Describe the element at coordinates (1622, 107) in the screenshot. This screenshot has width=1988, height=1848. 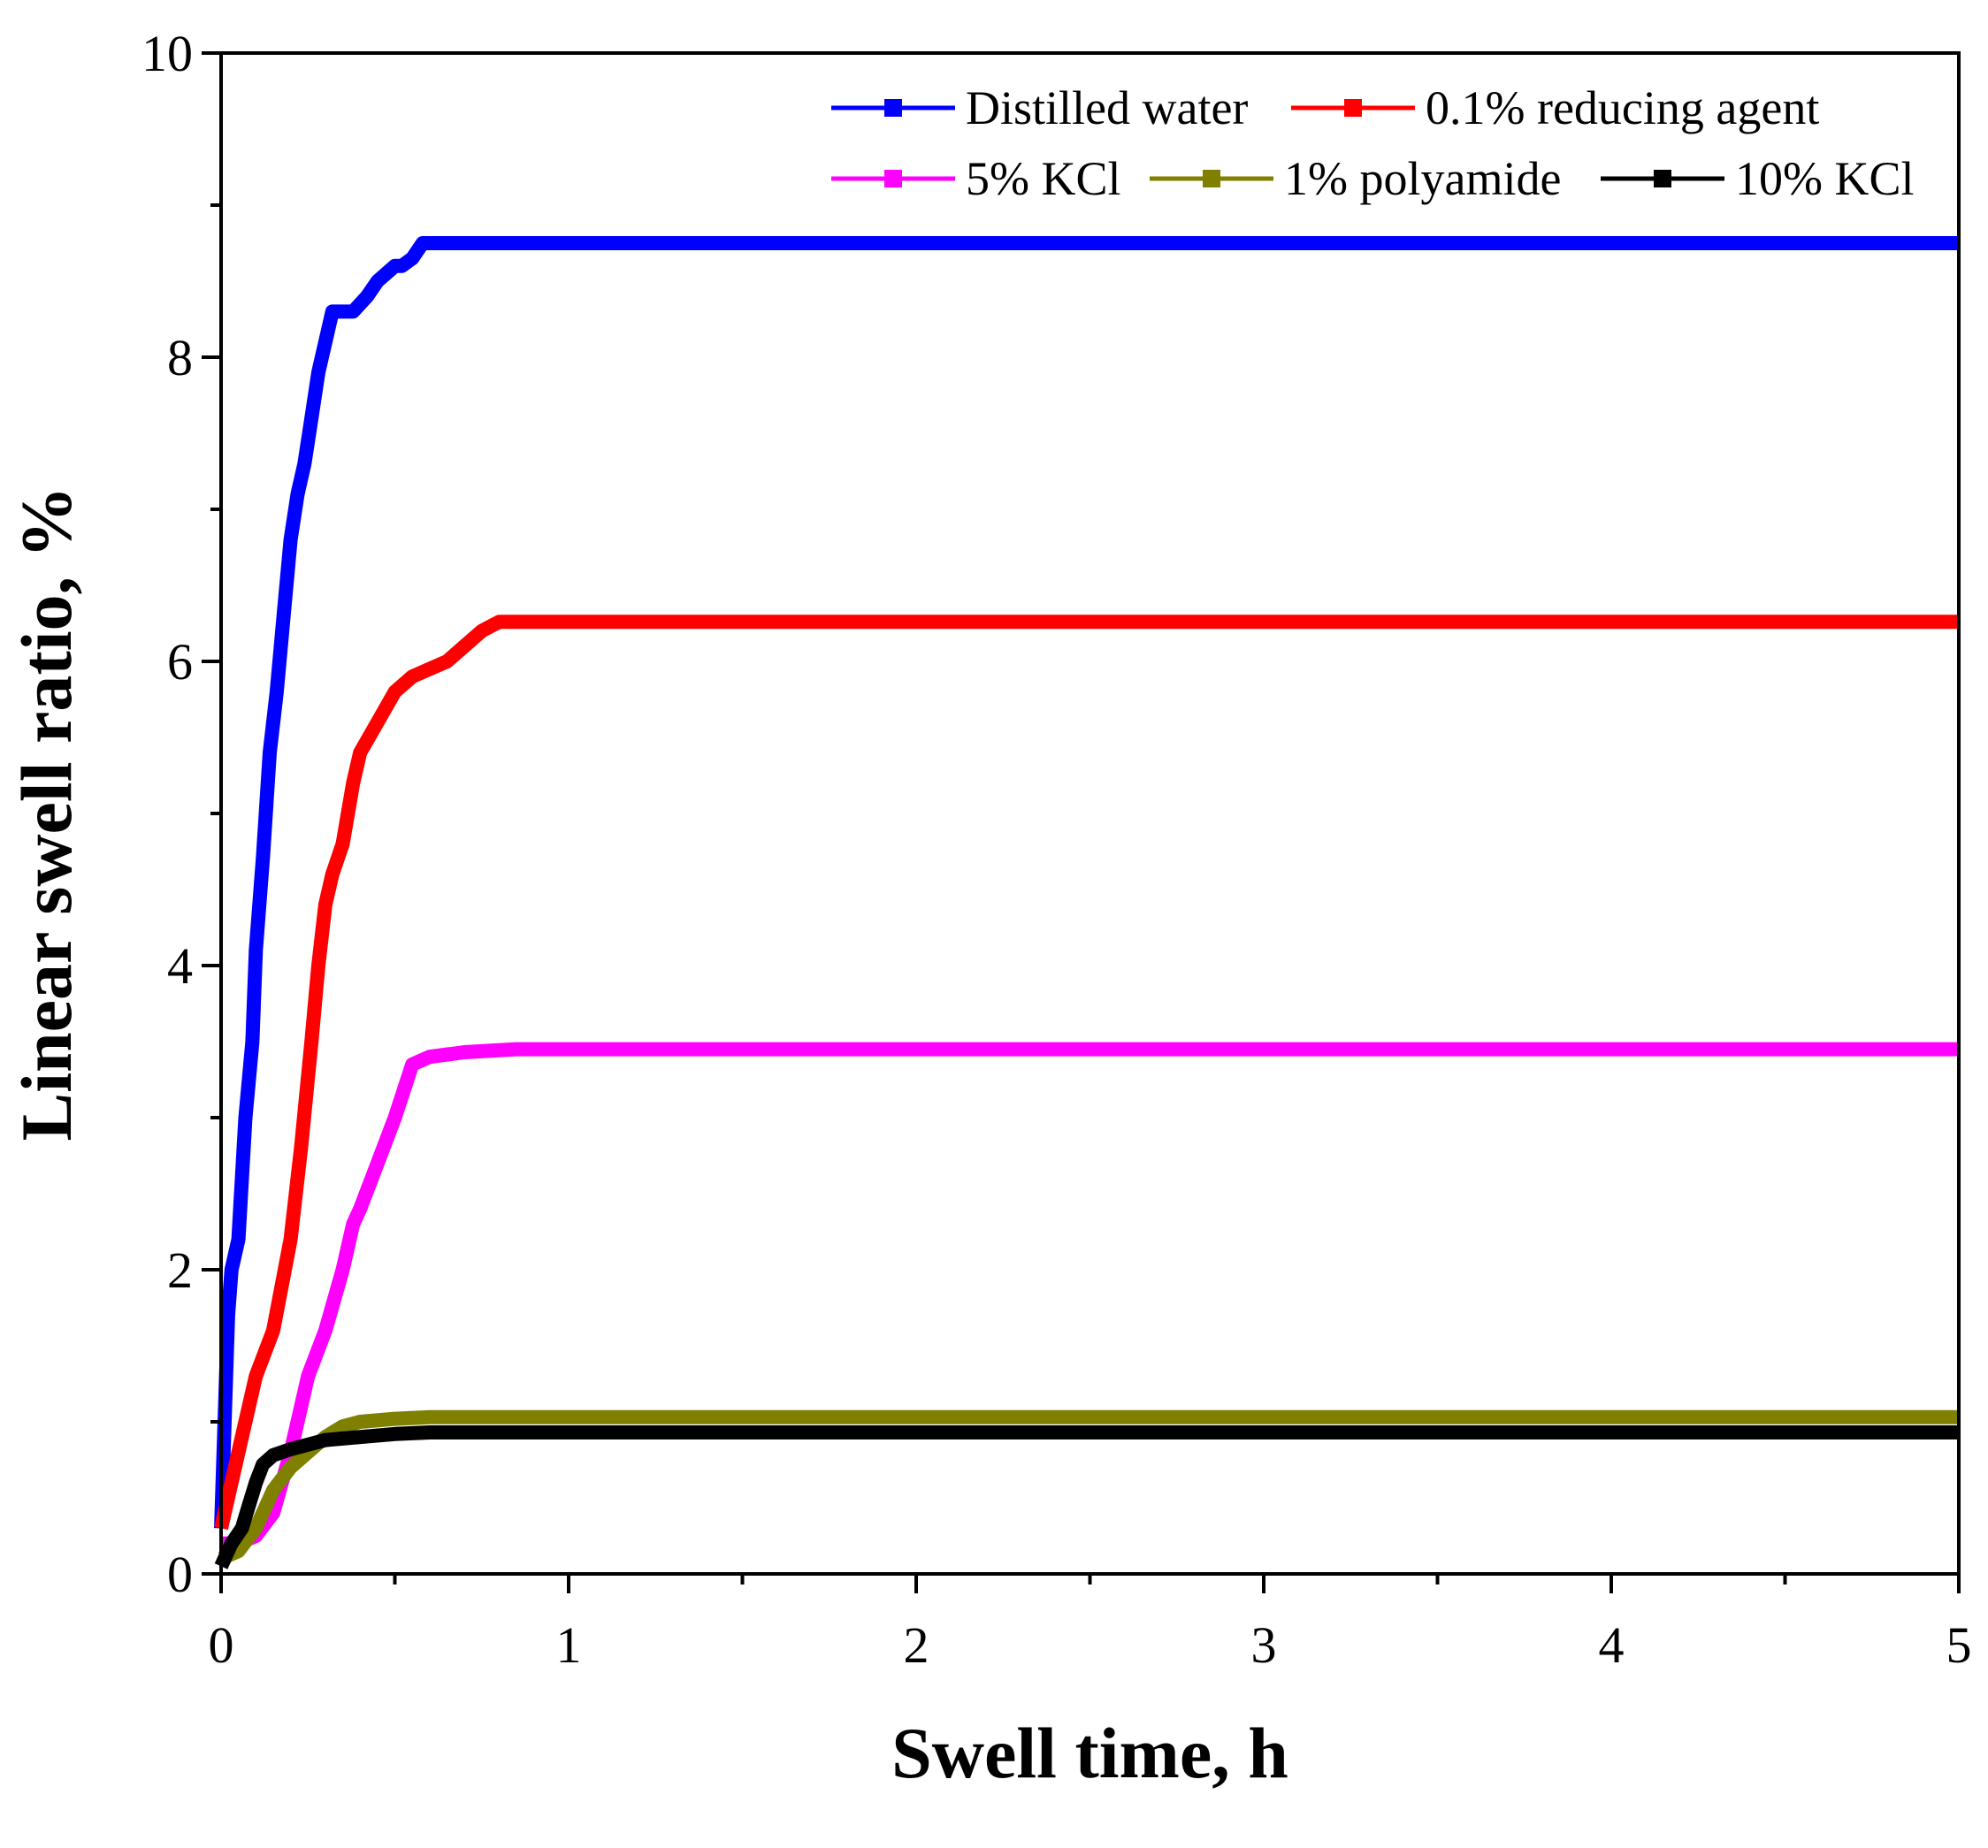
I see `legend-label: 0.1% reducing agent` at that location.